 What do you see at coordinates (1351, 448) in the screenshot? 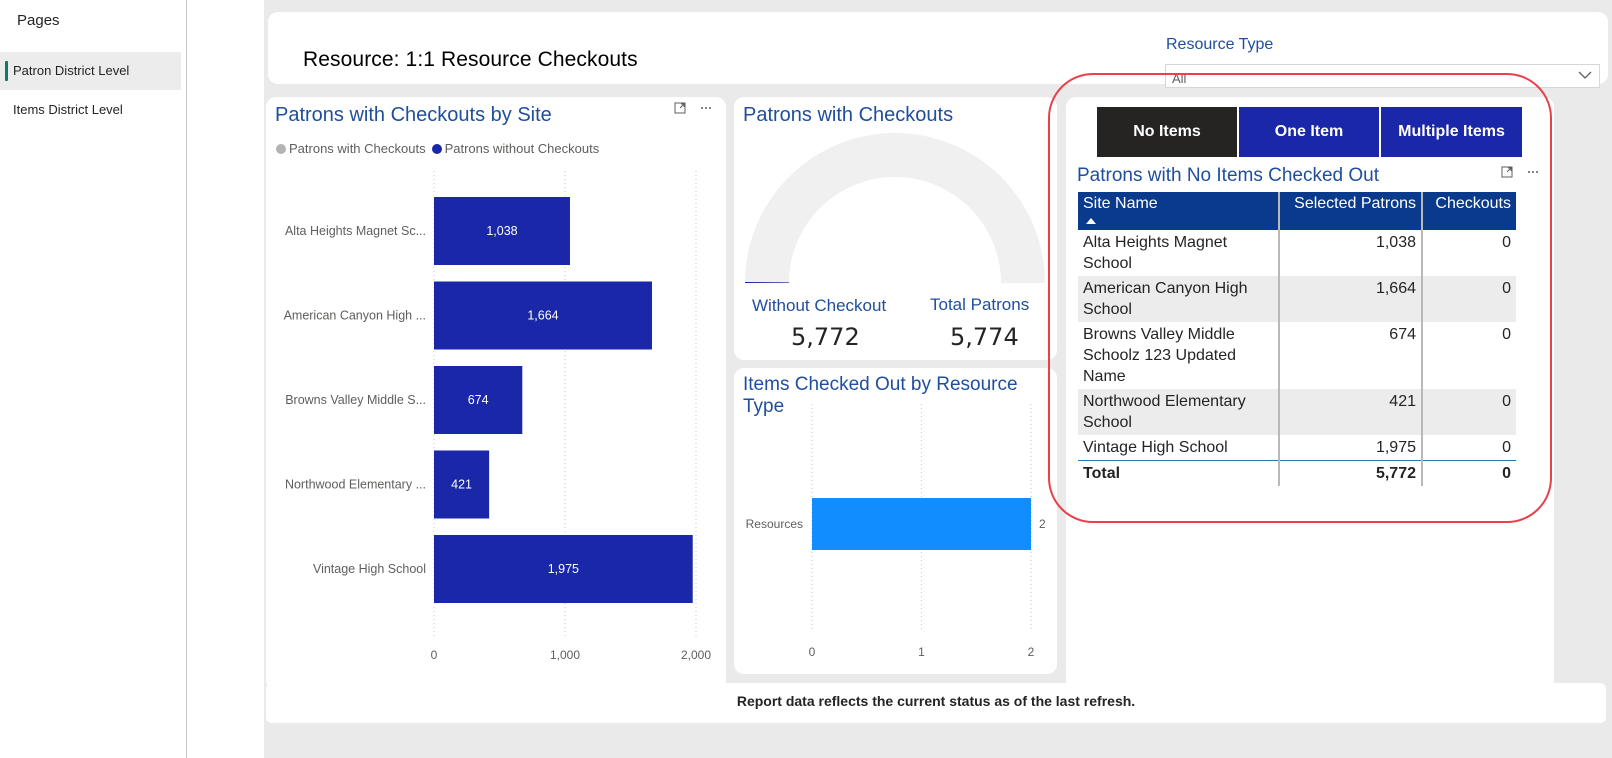
I see `cell-selected-patrons: 1,975` at bounding box center [1351, 448].